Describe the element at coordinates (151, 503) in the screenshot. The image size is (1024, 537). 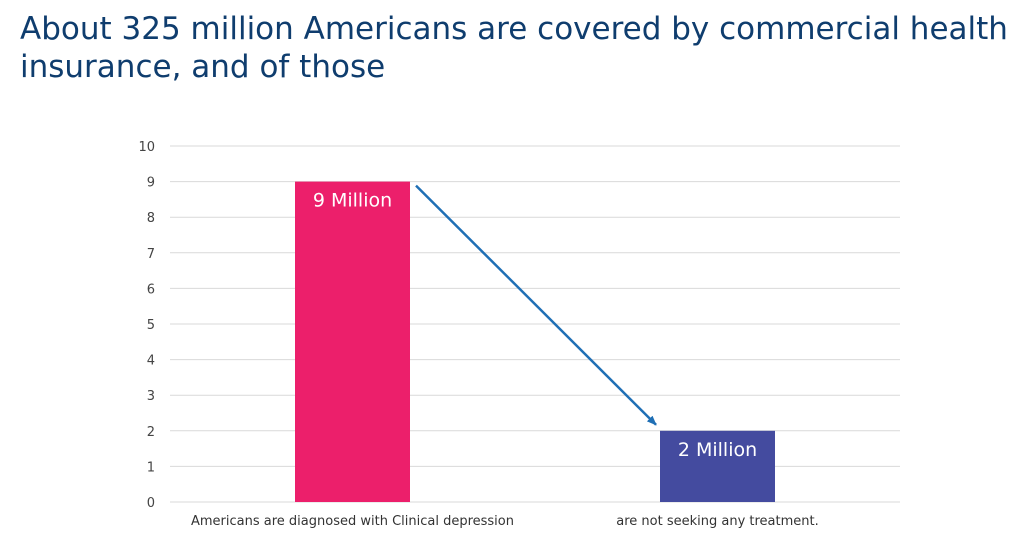
I see `y-tick-label: 0` at that location.